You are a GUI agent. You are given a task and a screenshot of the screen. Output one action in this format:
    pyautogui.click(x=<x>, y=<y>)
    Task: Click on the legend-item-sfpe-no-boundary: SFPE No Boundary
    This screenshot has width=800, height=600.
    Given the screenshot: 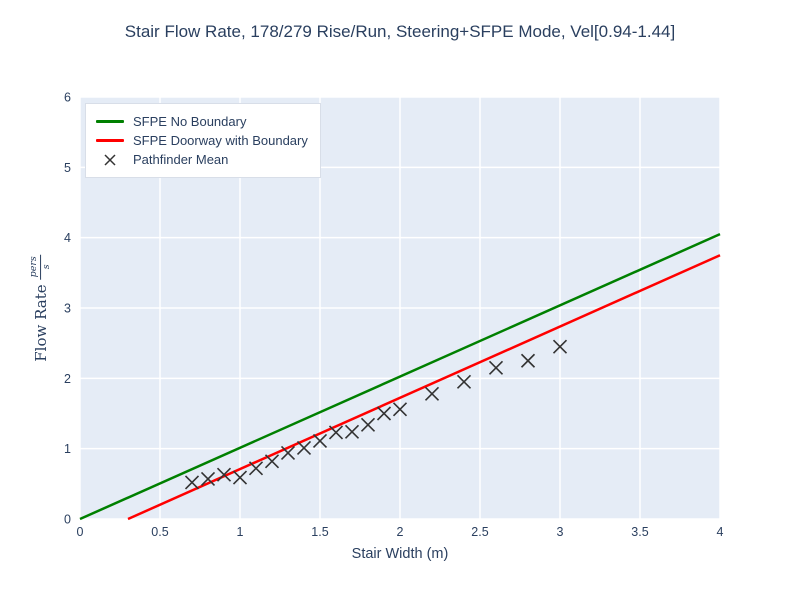 What is the action you would take?
    pyautogui.click(x=202, y=121)
    